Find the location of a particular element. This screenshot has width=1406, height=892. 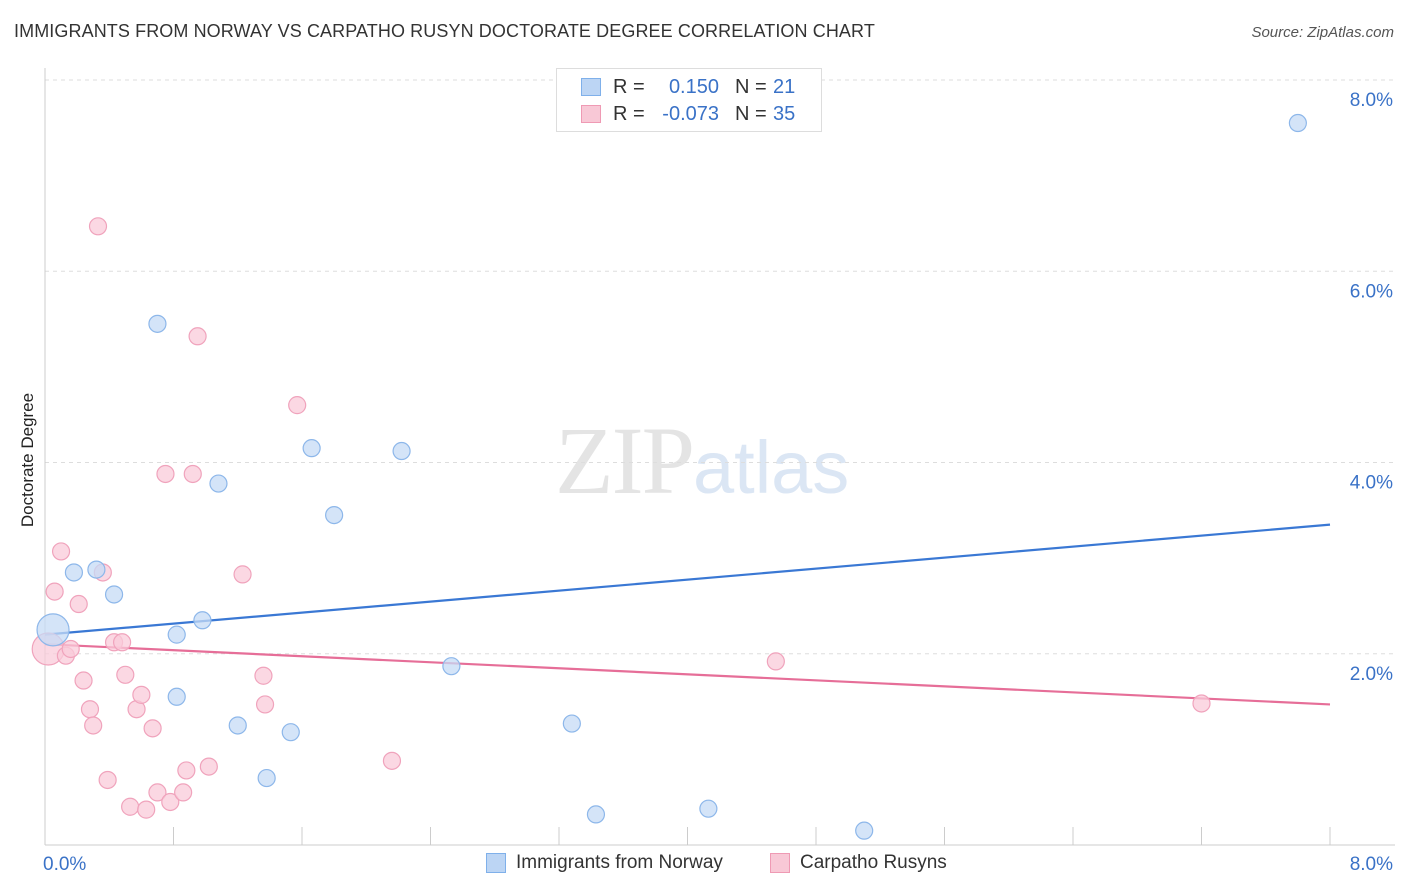

y-tick-label: 4.0% is located at coordinates (1371, 483).